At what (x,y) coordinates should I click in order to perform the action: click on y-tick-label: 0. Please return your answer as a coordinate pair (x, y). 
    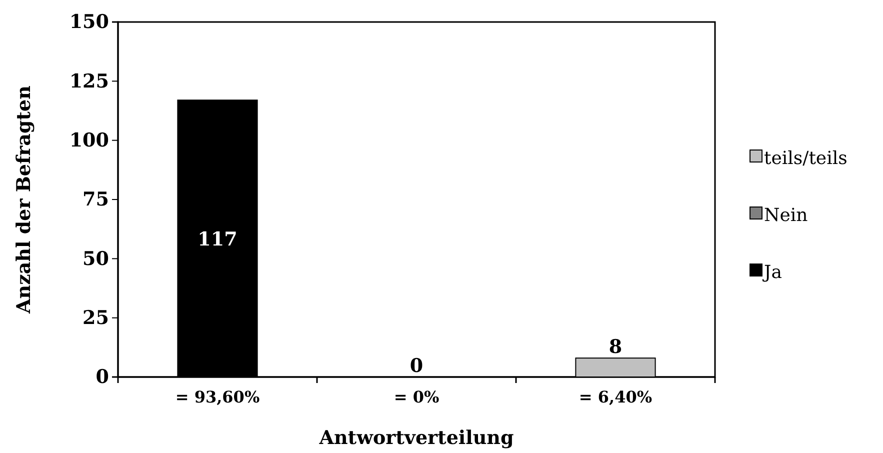
    Looking at the image, I should click on (102, 377).